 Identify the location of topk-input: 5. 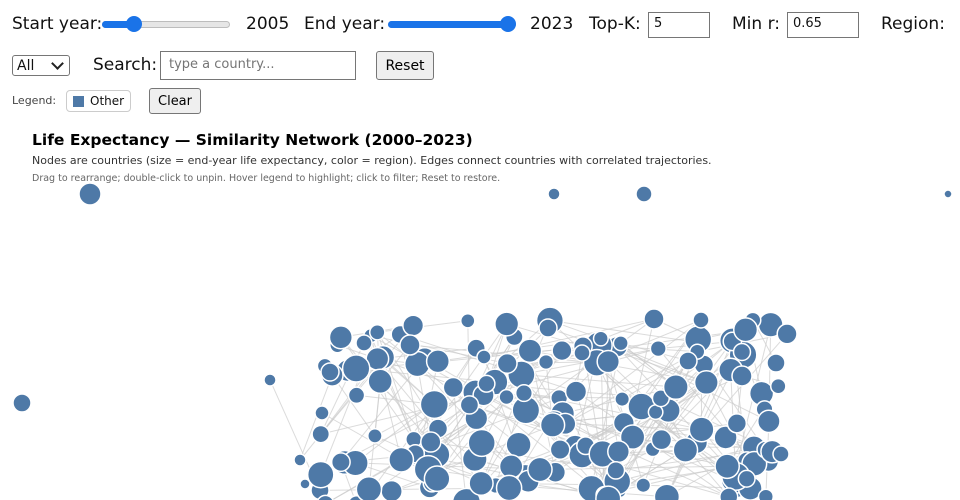
(679, 25).